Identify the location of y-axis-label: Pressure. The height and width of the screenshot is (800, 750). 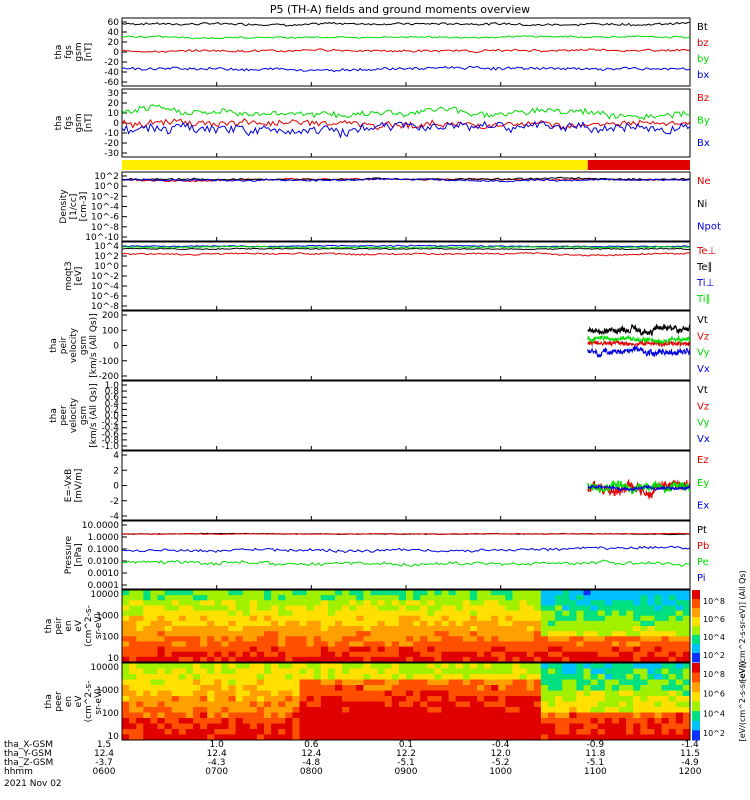
(69, 554).